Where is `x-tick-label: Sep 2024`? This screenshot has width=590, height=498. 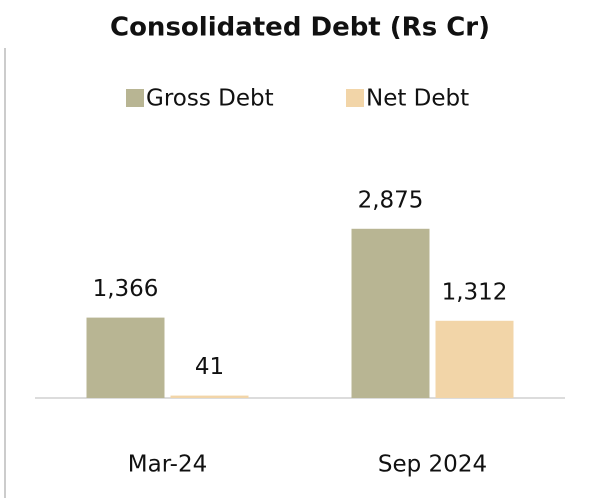
x-tick-label: Sep 2024 is located at coordinates (432, 465).